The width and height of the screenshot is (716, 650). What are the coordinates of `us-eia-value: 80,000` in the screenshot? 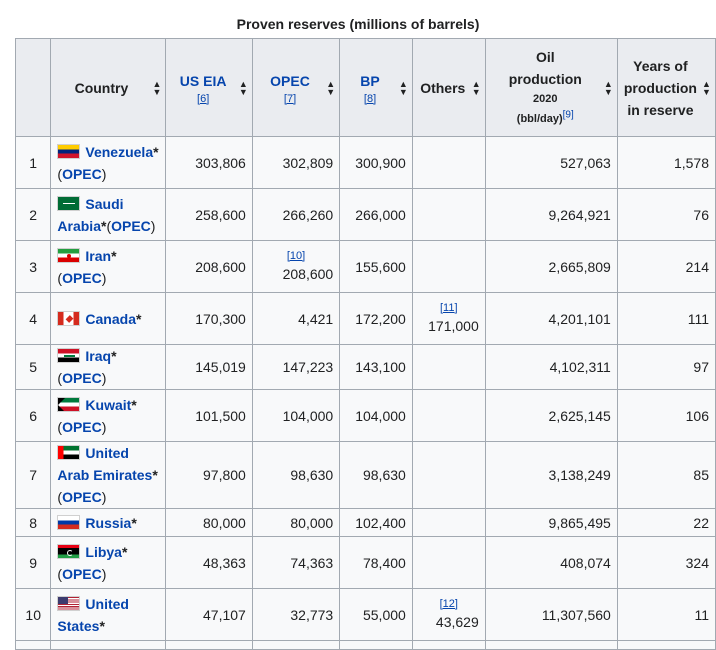 It's located at (224, 522).